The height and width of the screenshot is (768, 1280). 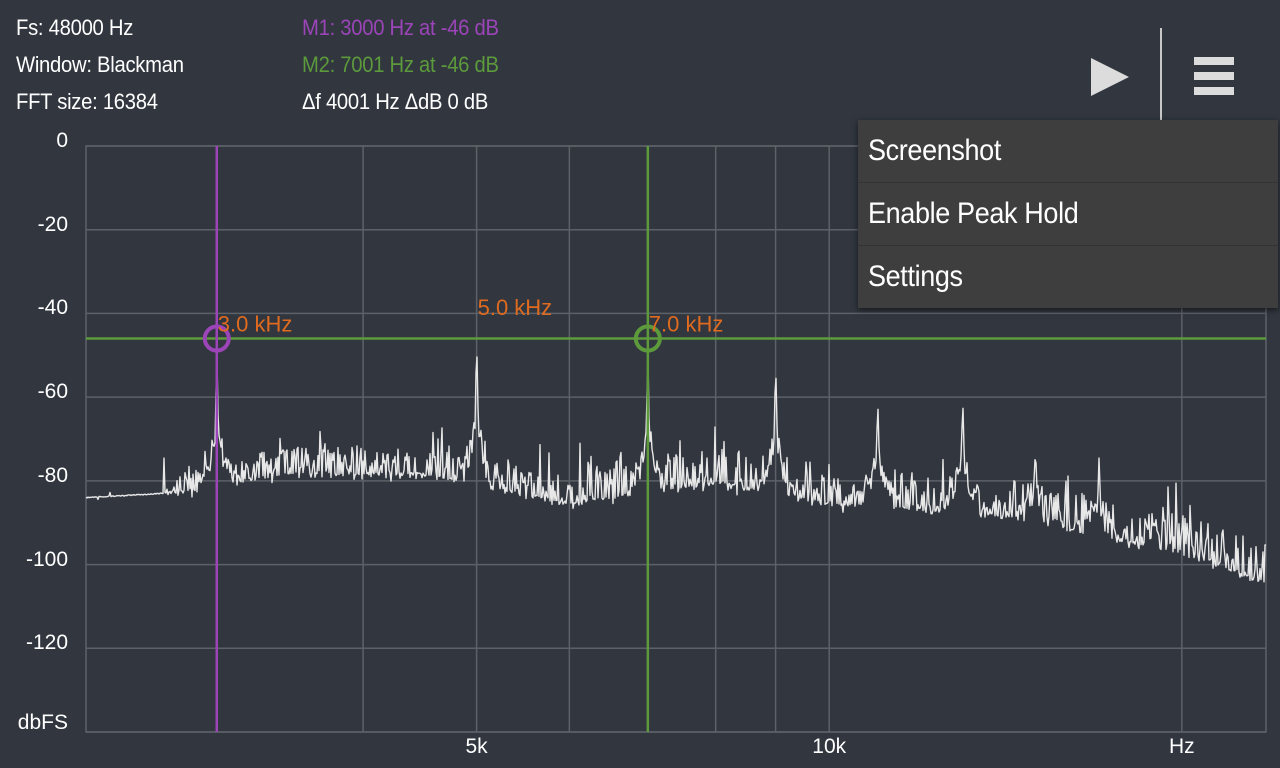 I want to click on peak-frequency-label: 3.0 kHz, so click(x=255, y=324).